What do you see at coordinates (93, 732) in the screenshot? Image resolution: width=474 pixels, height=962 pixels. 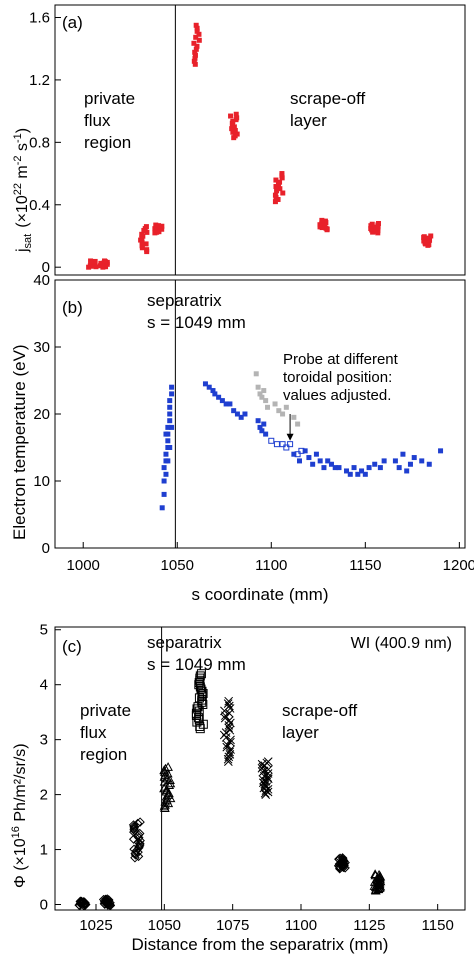 I see `panel-c-flux-label: flux` at bounding box center [93, 732].